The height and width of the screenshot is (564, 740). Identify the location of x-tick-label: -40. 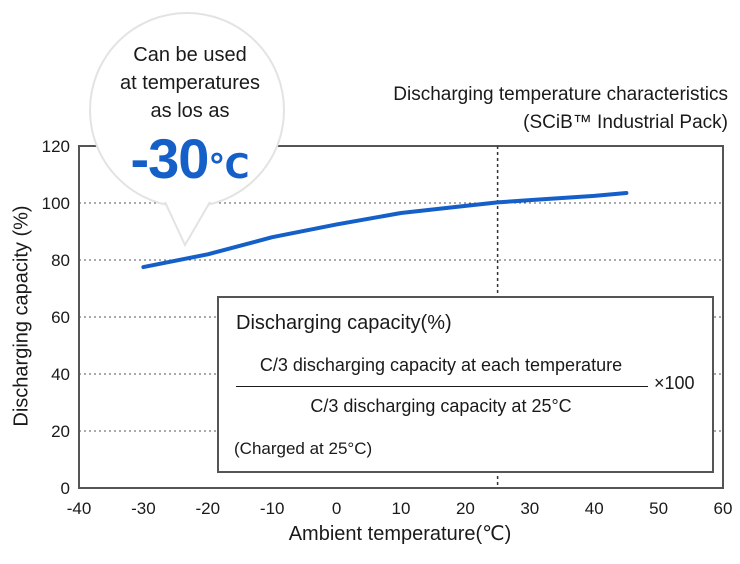
(79, 508).